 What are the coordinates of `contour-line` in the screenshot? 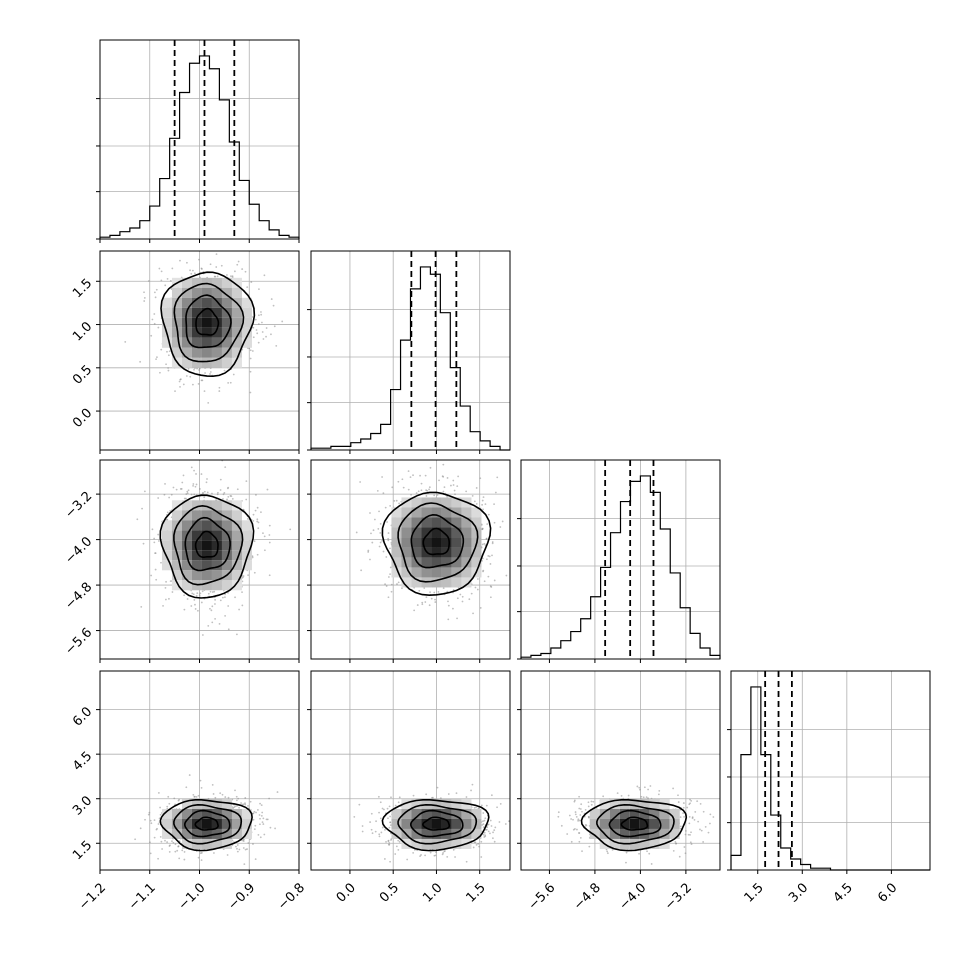 It's located at (435, 825).